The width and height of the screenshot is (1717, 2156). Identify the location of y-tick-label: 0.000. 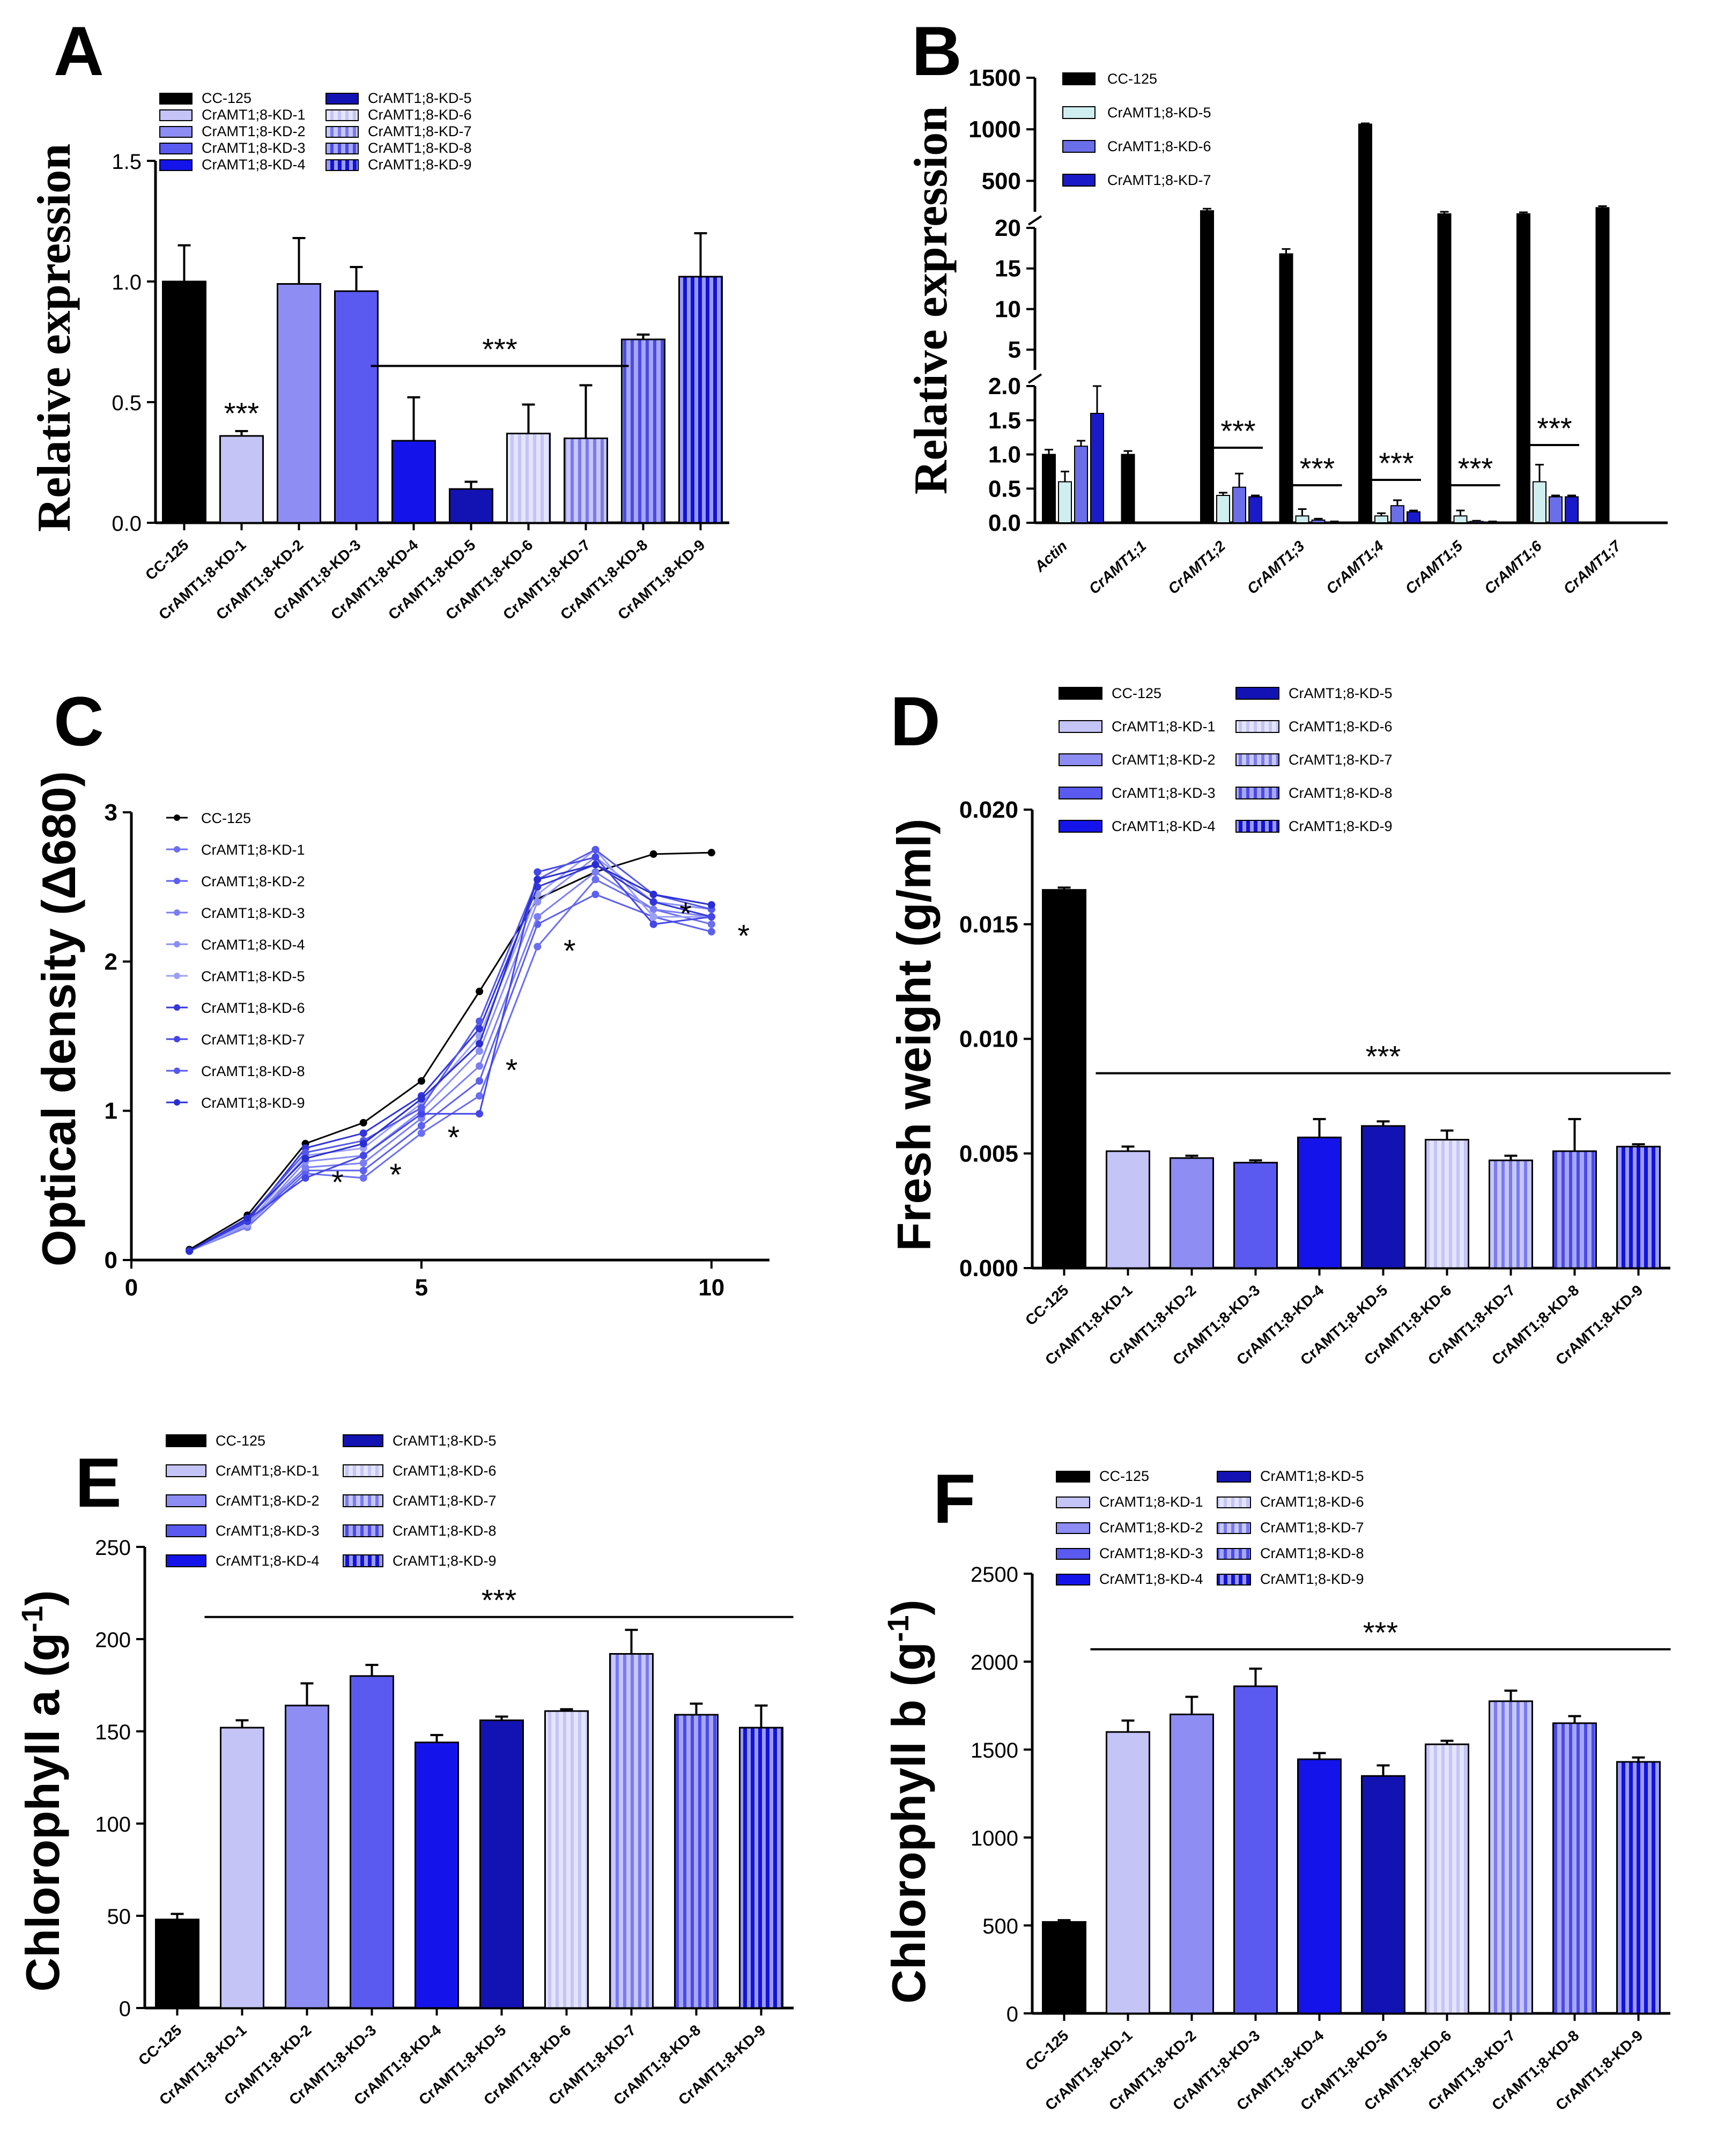
(988, 1268).